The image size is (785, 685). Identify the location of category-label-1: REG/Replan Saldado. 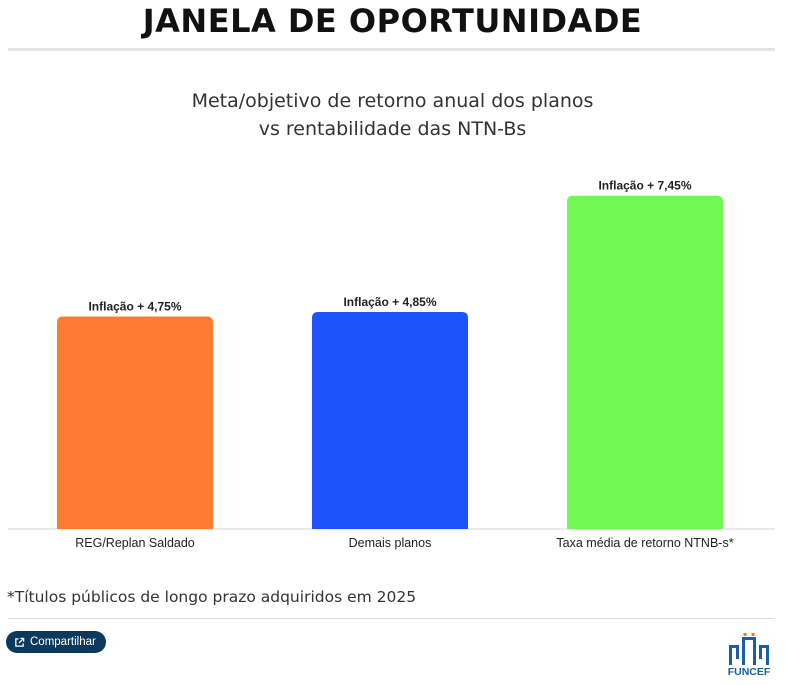
(135, 543).